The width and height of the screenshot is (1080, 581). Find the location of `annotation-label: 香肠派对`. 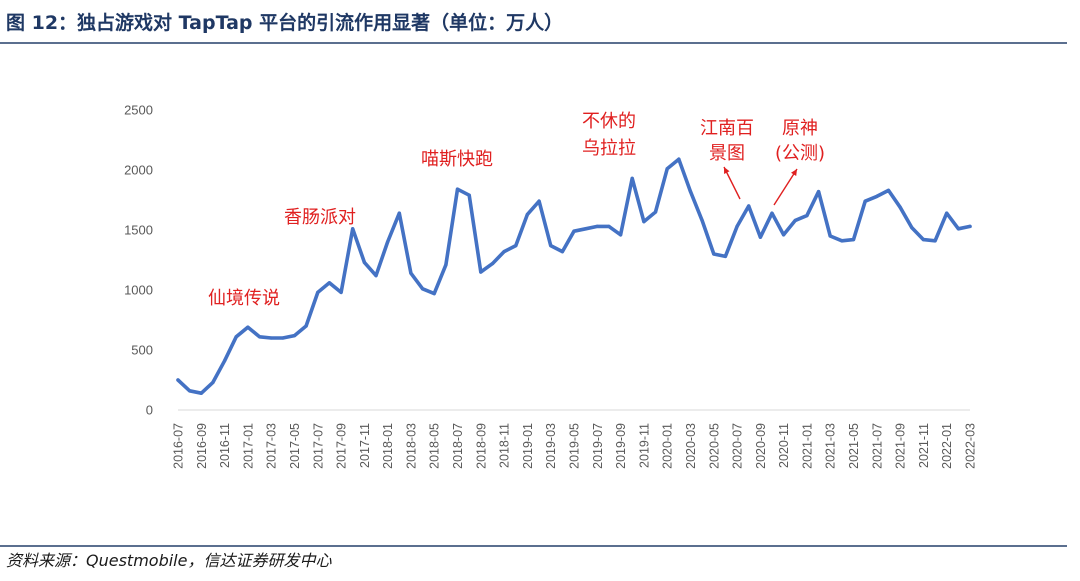

annotation-label: 香肠派对 is located at coordinates (320, 217).